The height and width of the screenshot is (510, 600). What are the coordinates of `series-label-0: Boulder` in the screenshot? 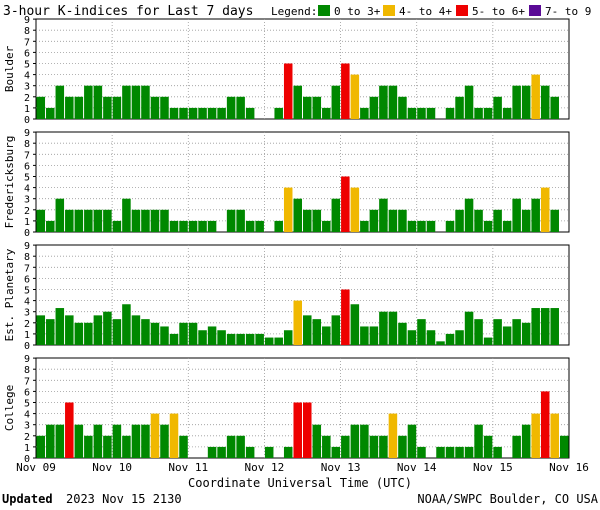 It's located at (9, 68).